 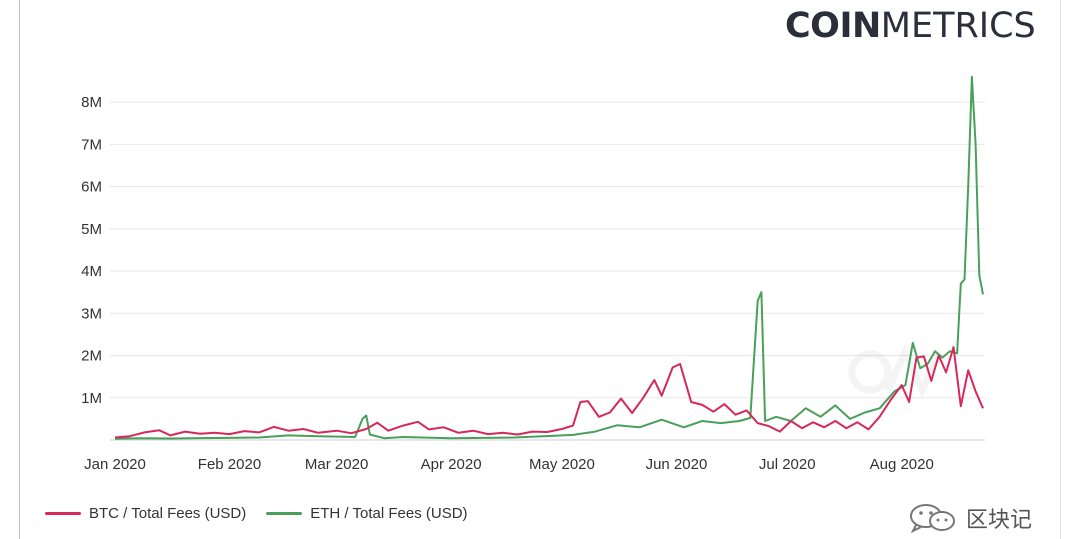 I want to click on legend-item-btc: BTC / Total Fees (USD), so click(x=145, y=513).